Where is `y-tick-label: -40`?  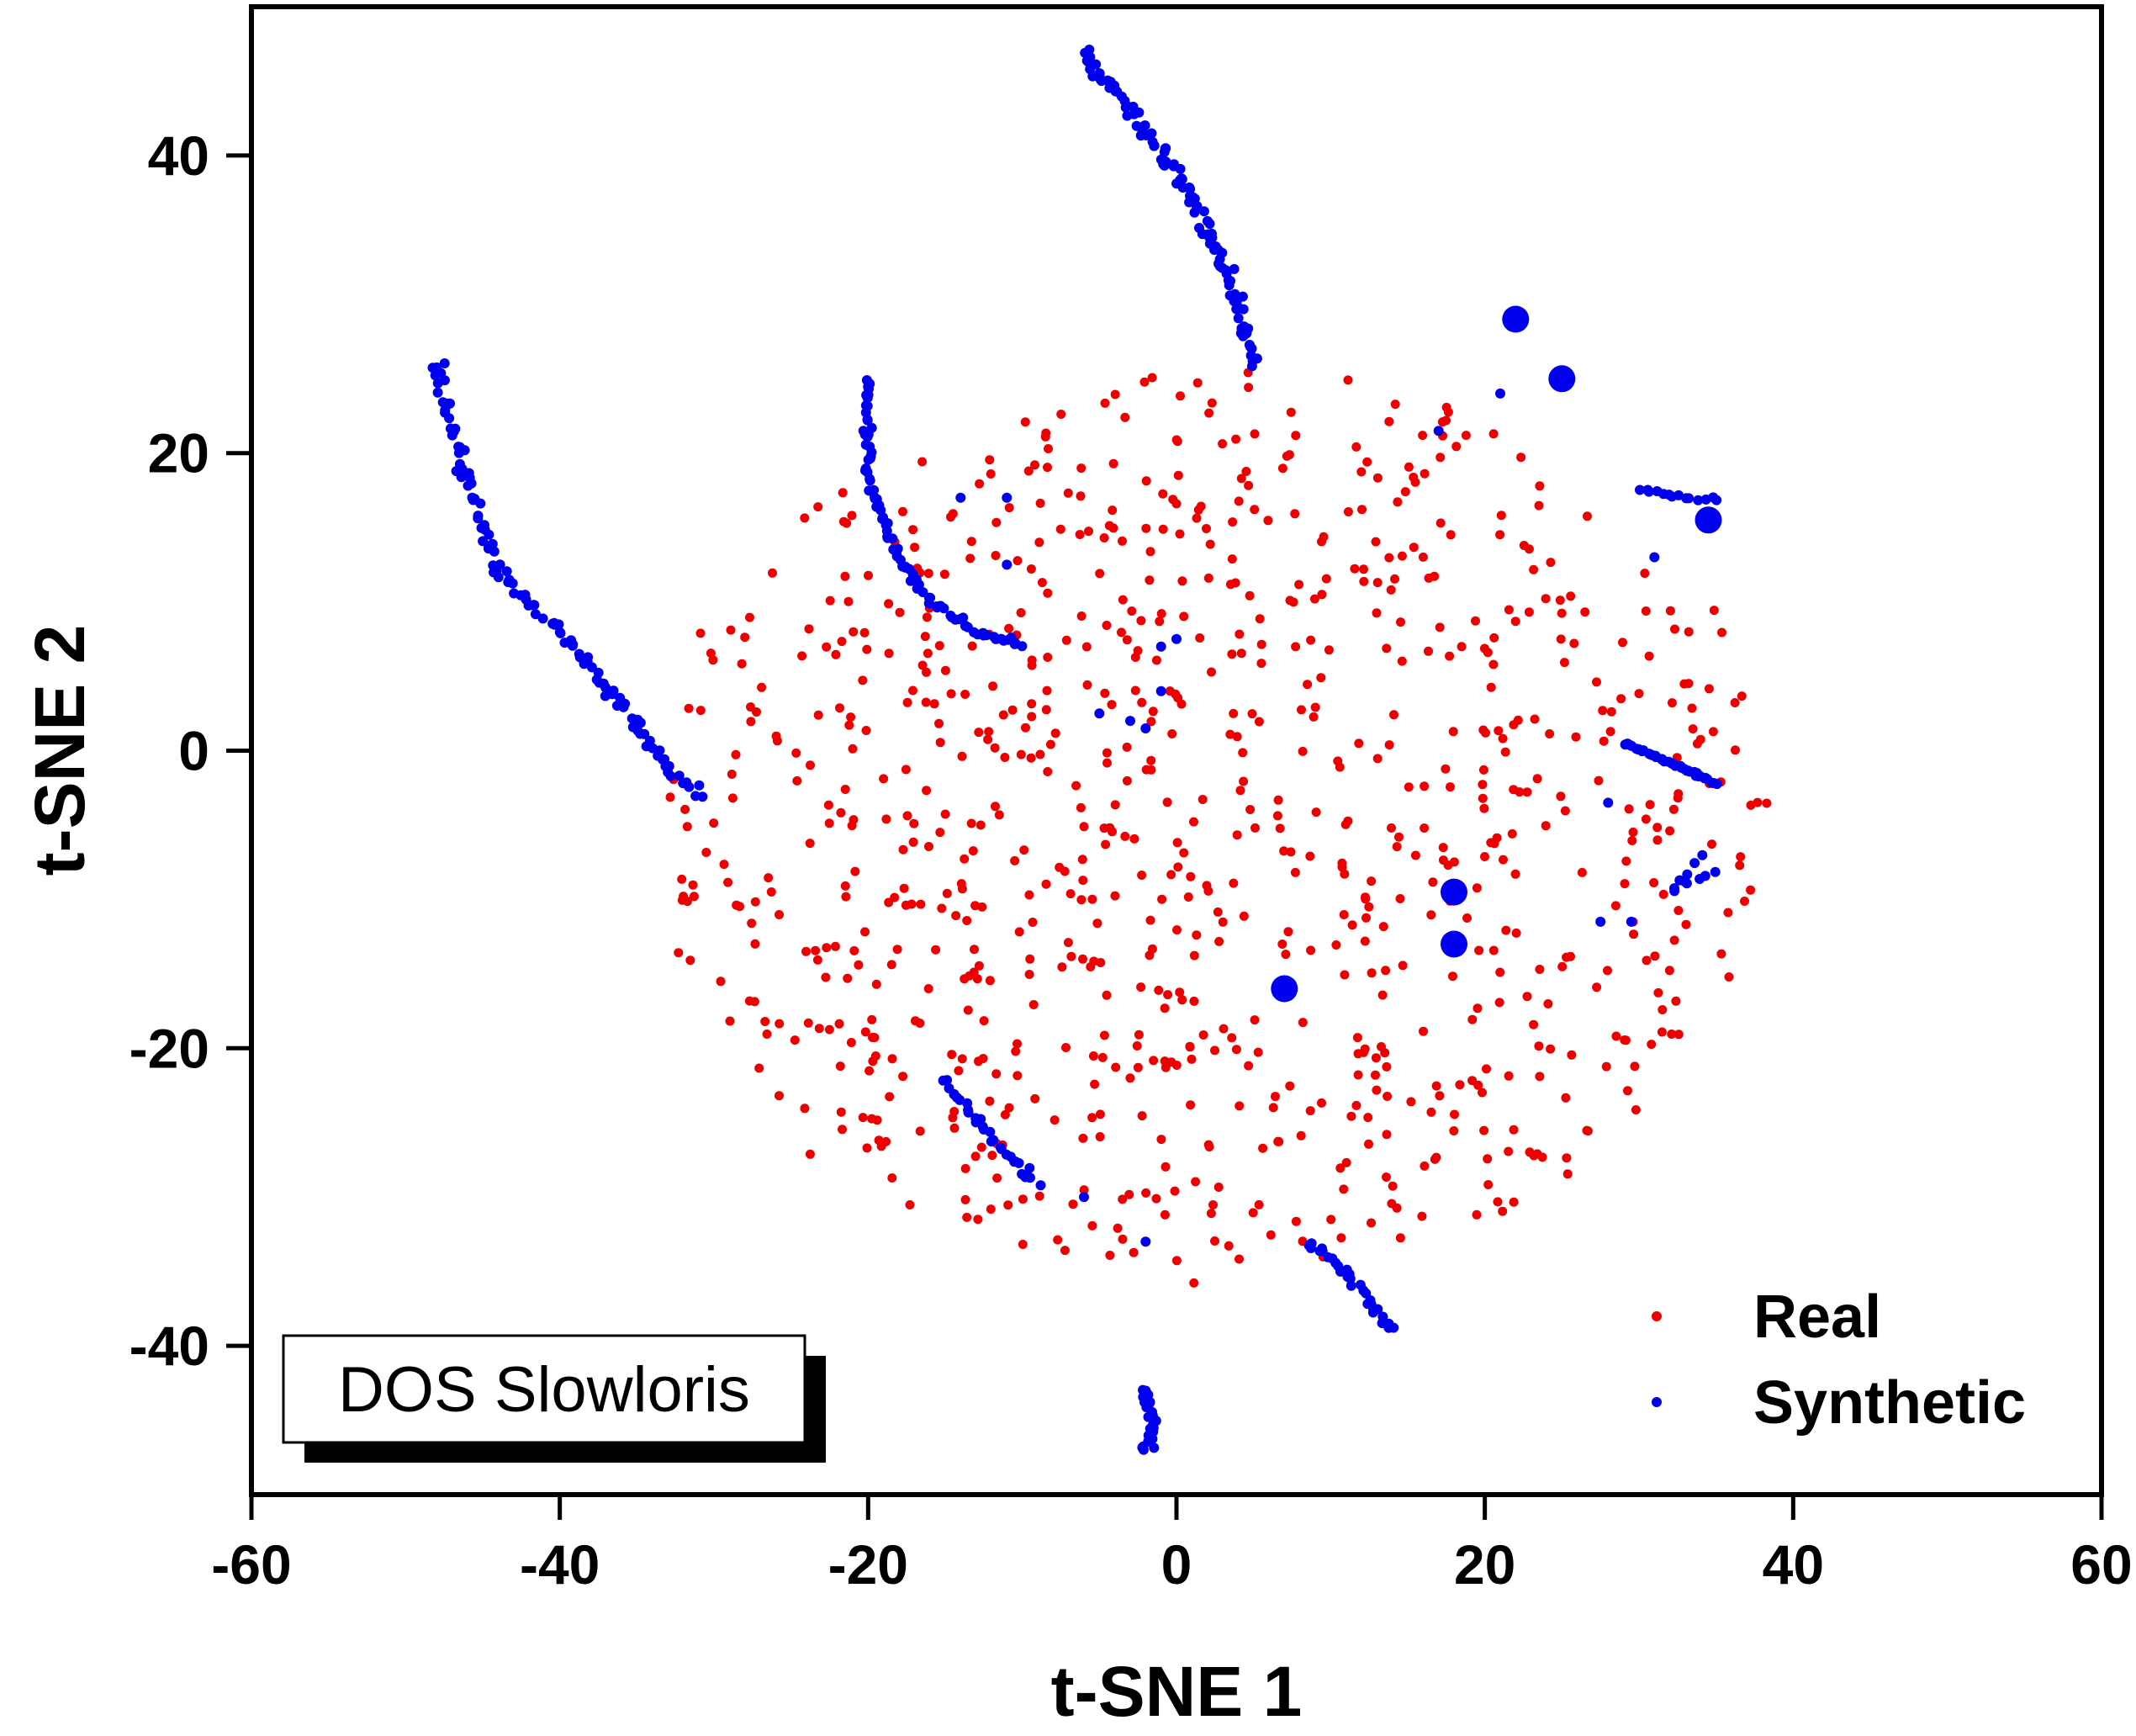 y-tick-label: -40 is located at coordinates (169, 1346).